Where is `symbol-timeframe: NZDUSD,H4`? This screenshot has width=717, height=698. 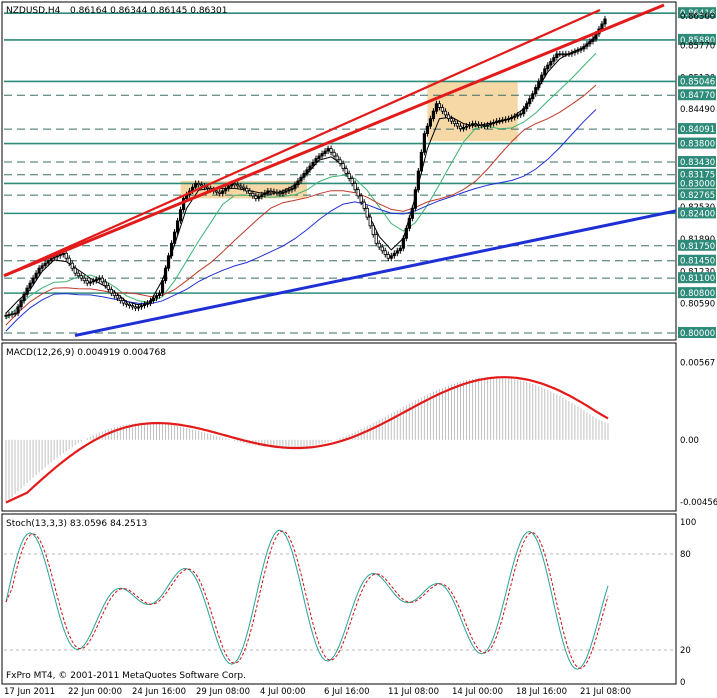 symbol-timeframe: NZDUSD,H4 is located at coordinates (33, 11).